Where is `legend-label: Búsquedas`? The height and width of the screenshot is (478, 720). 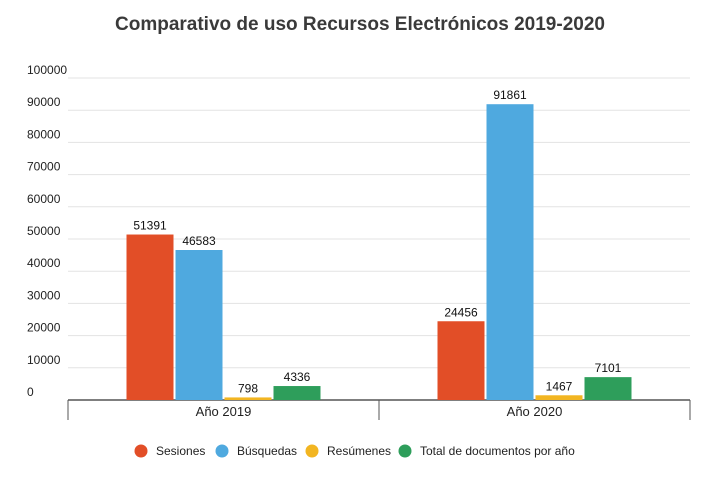
legend-label: Búsquedas is located at coordinates (267, 451).